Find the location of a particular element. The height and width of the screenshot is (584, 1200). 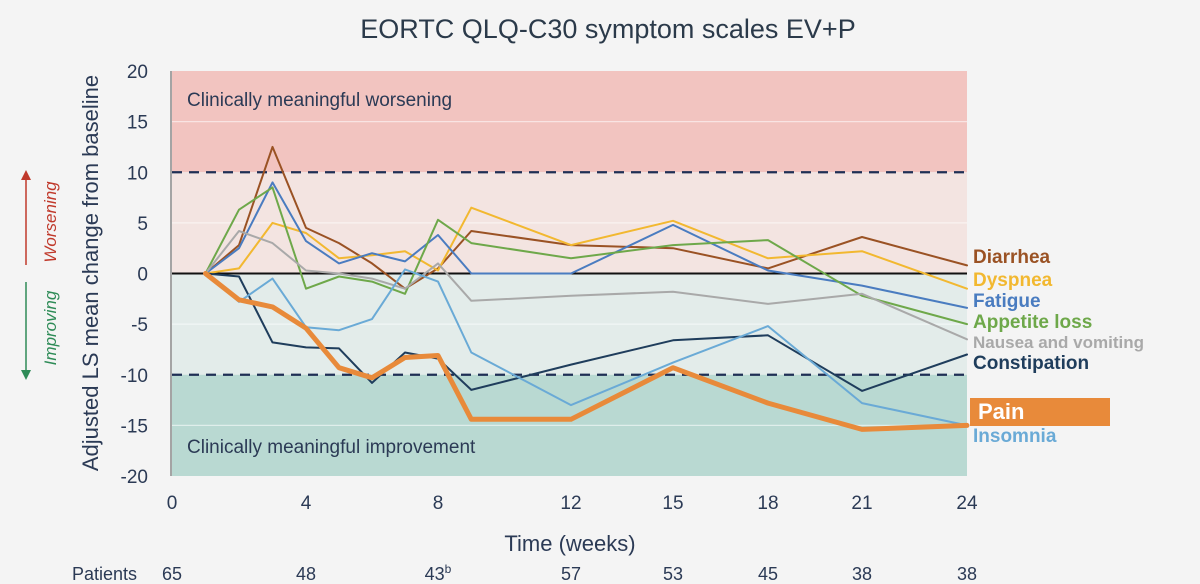

y-tick-label: -15 is located at coordinates (134, 426).